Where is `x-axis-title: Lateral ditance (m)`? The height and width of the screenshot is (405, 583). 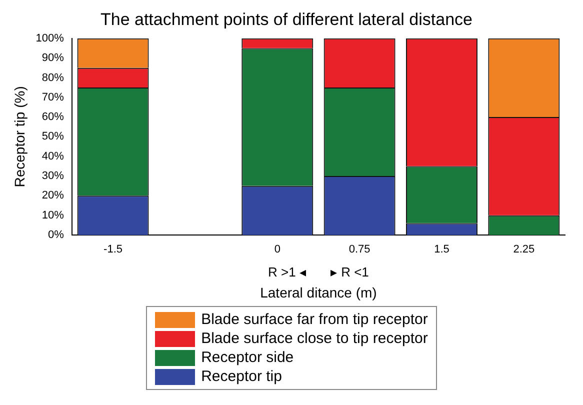
x-axis-title: Lateral ditance (m) is located at coordinates (318, 292).